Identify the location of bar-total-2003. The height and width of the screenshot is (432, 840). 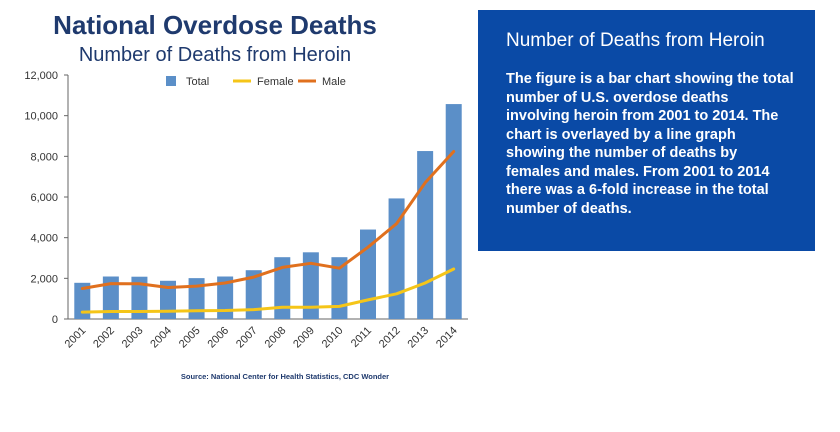
(139, 297).